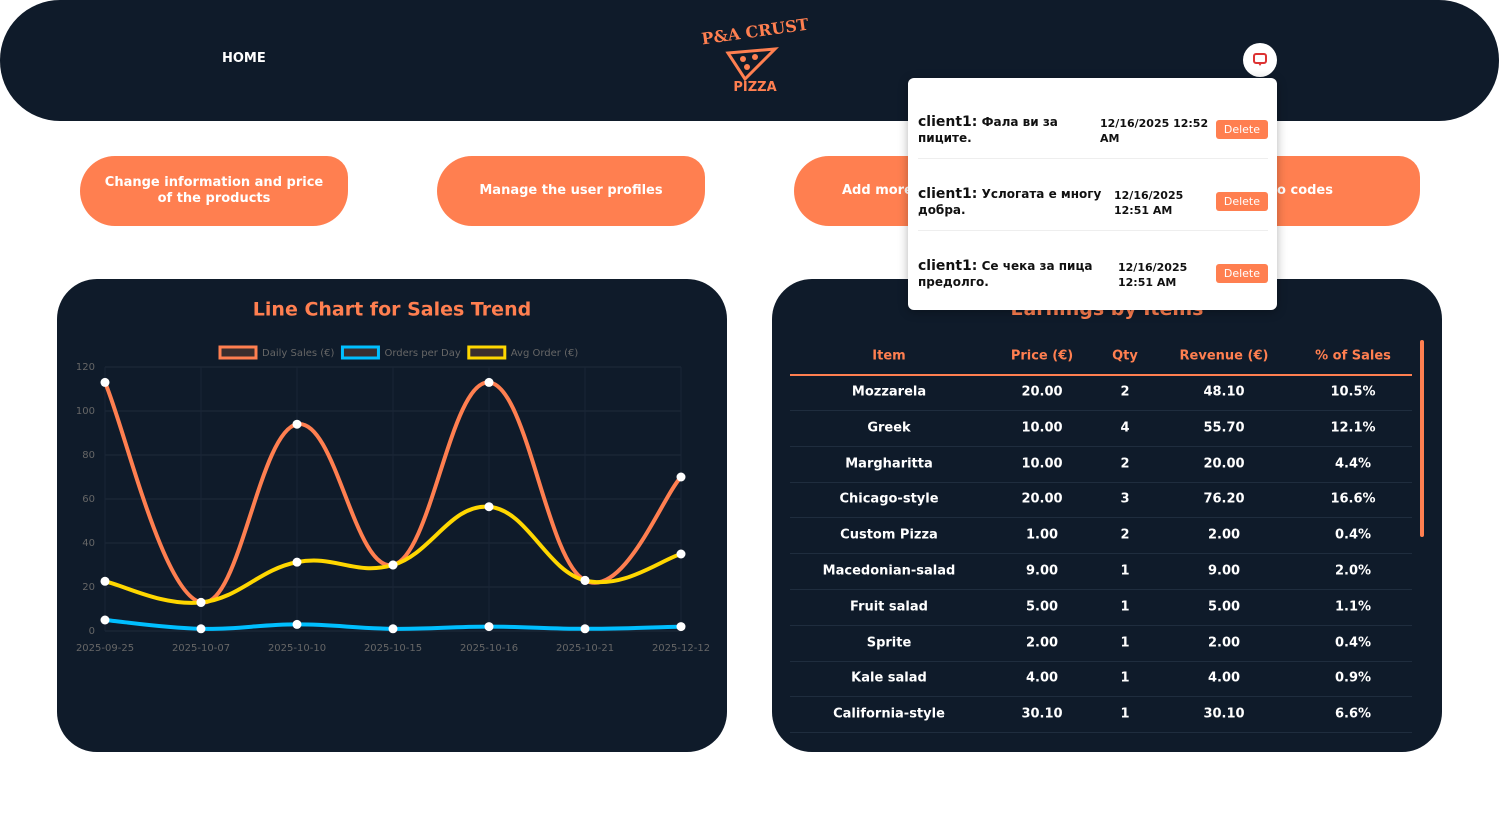  Describe the element at coordinates (1260, 60) in the screenshot. I see `notification-bell` at that location.